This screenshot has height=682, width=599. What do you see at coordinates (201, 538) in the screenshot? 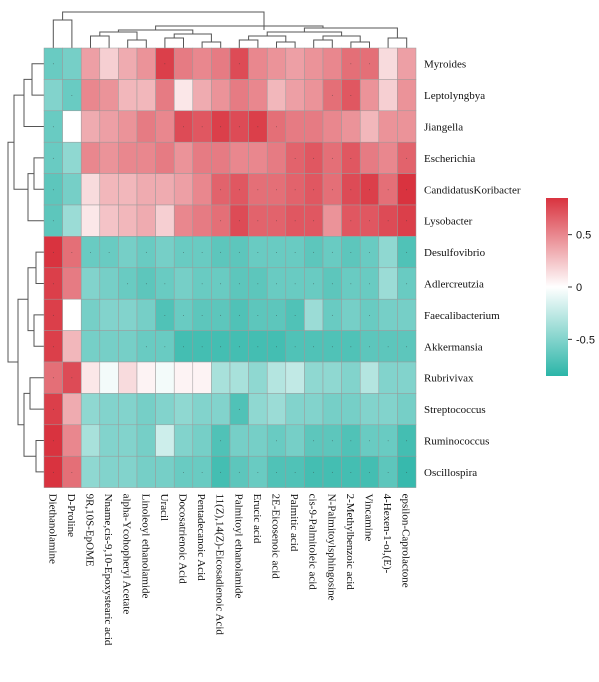
I see `column-label: Pentadecanoic Acid` at bounding box center [201, 538].